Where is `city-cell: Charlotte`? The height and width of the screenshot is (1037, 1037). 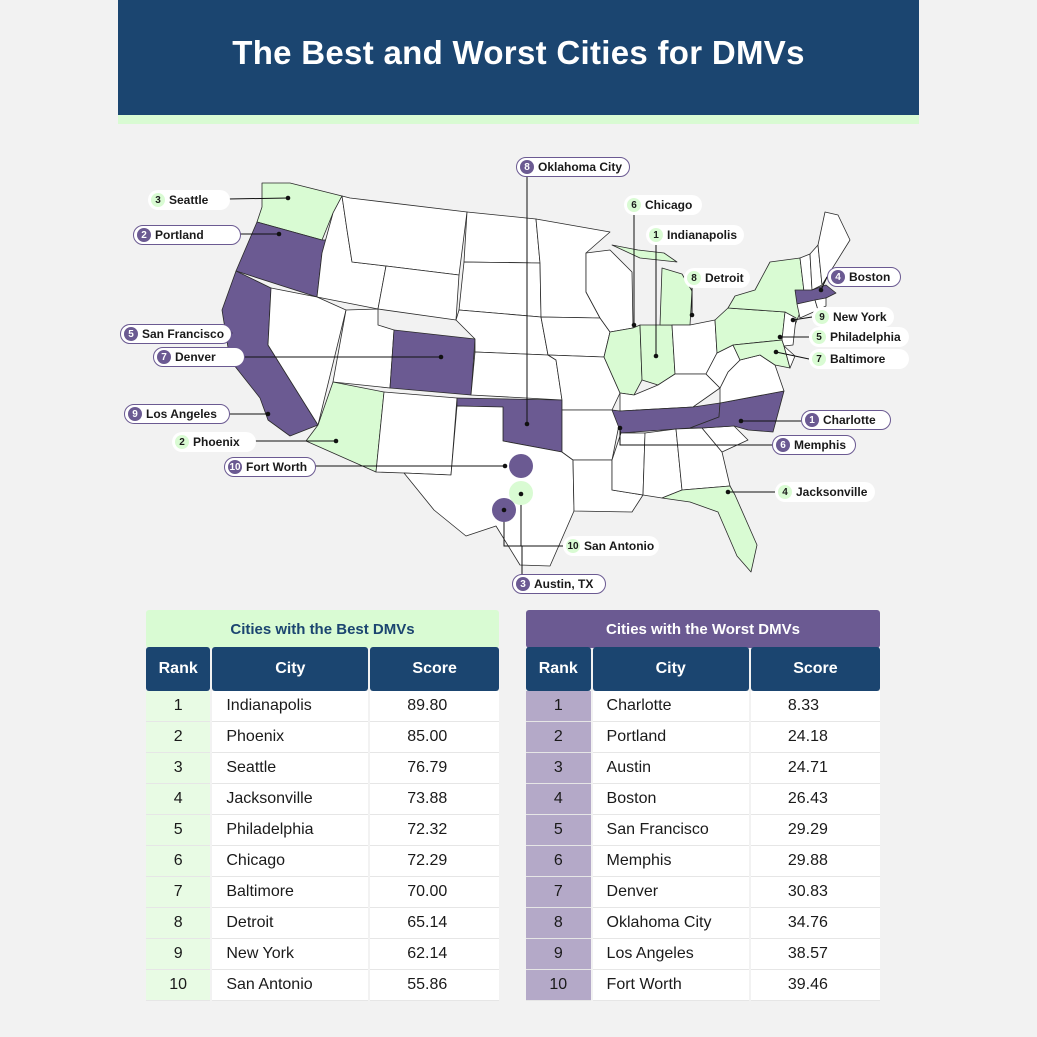
city-cell: Charlotte is located at coordinates (670, 706).